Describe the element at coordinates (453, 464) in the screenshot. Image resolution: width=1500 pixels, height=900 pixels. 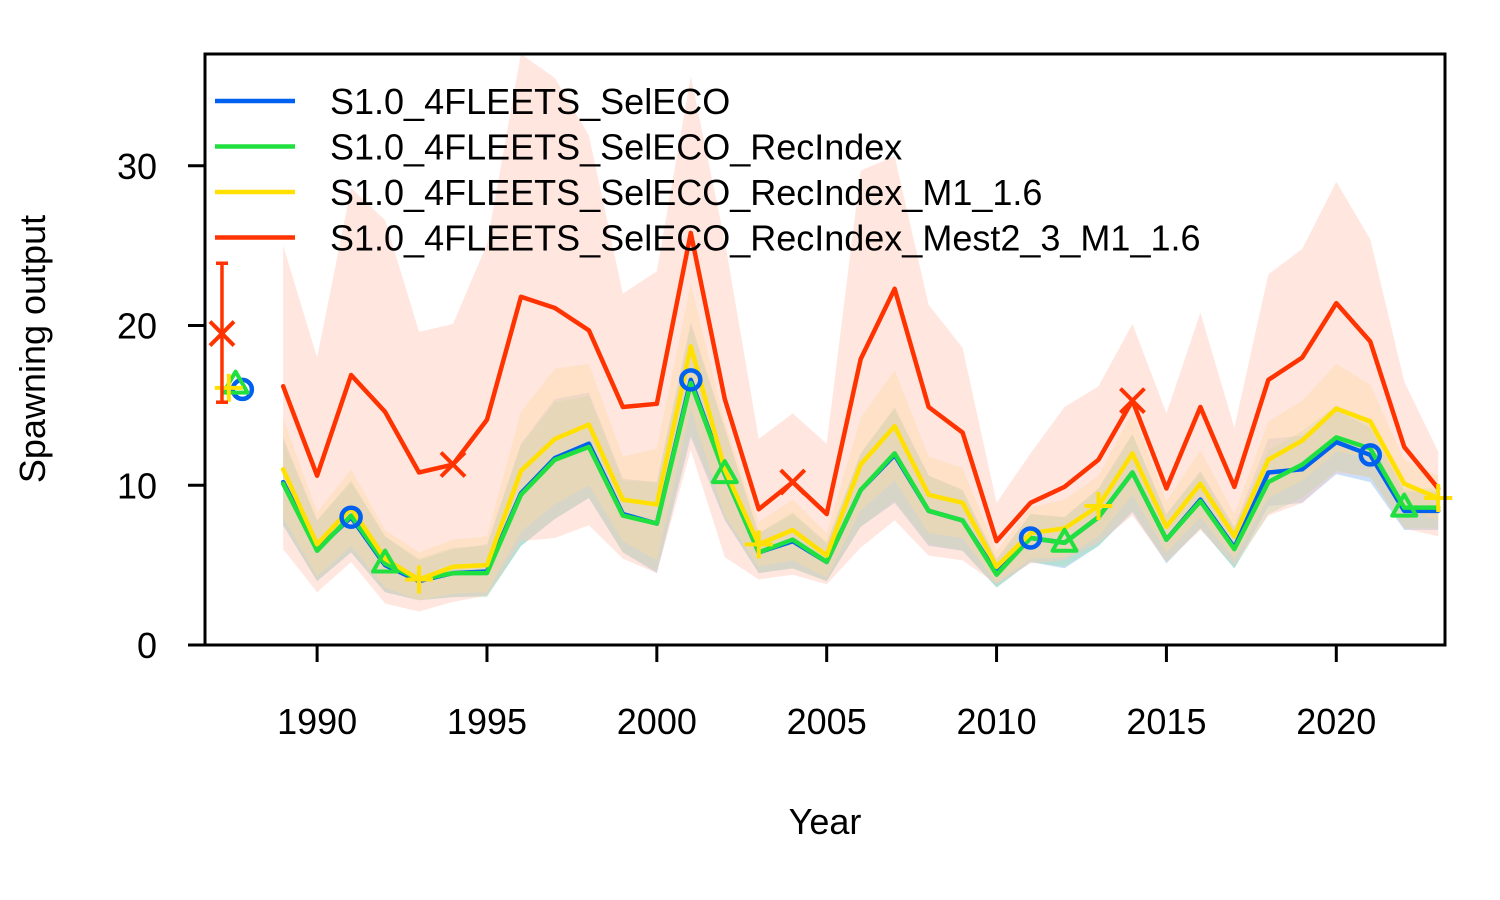
I see `series-marker-4-1994` at that location.